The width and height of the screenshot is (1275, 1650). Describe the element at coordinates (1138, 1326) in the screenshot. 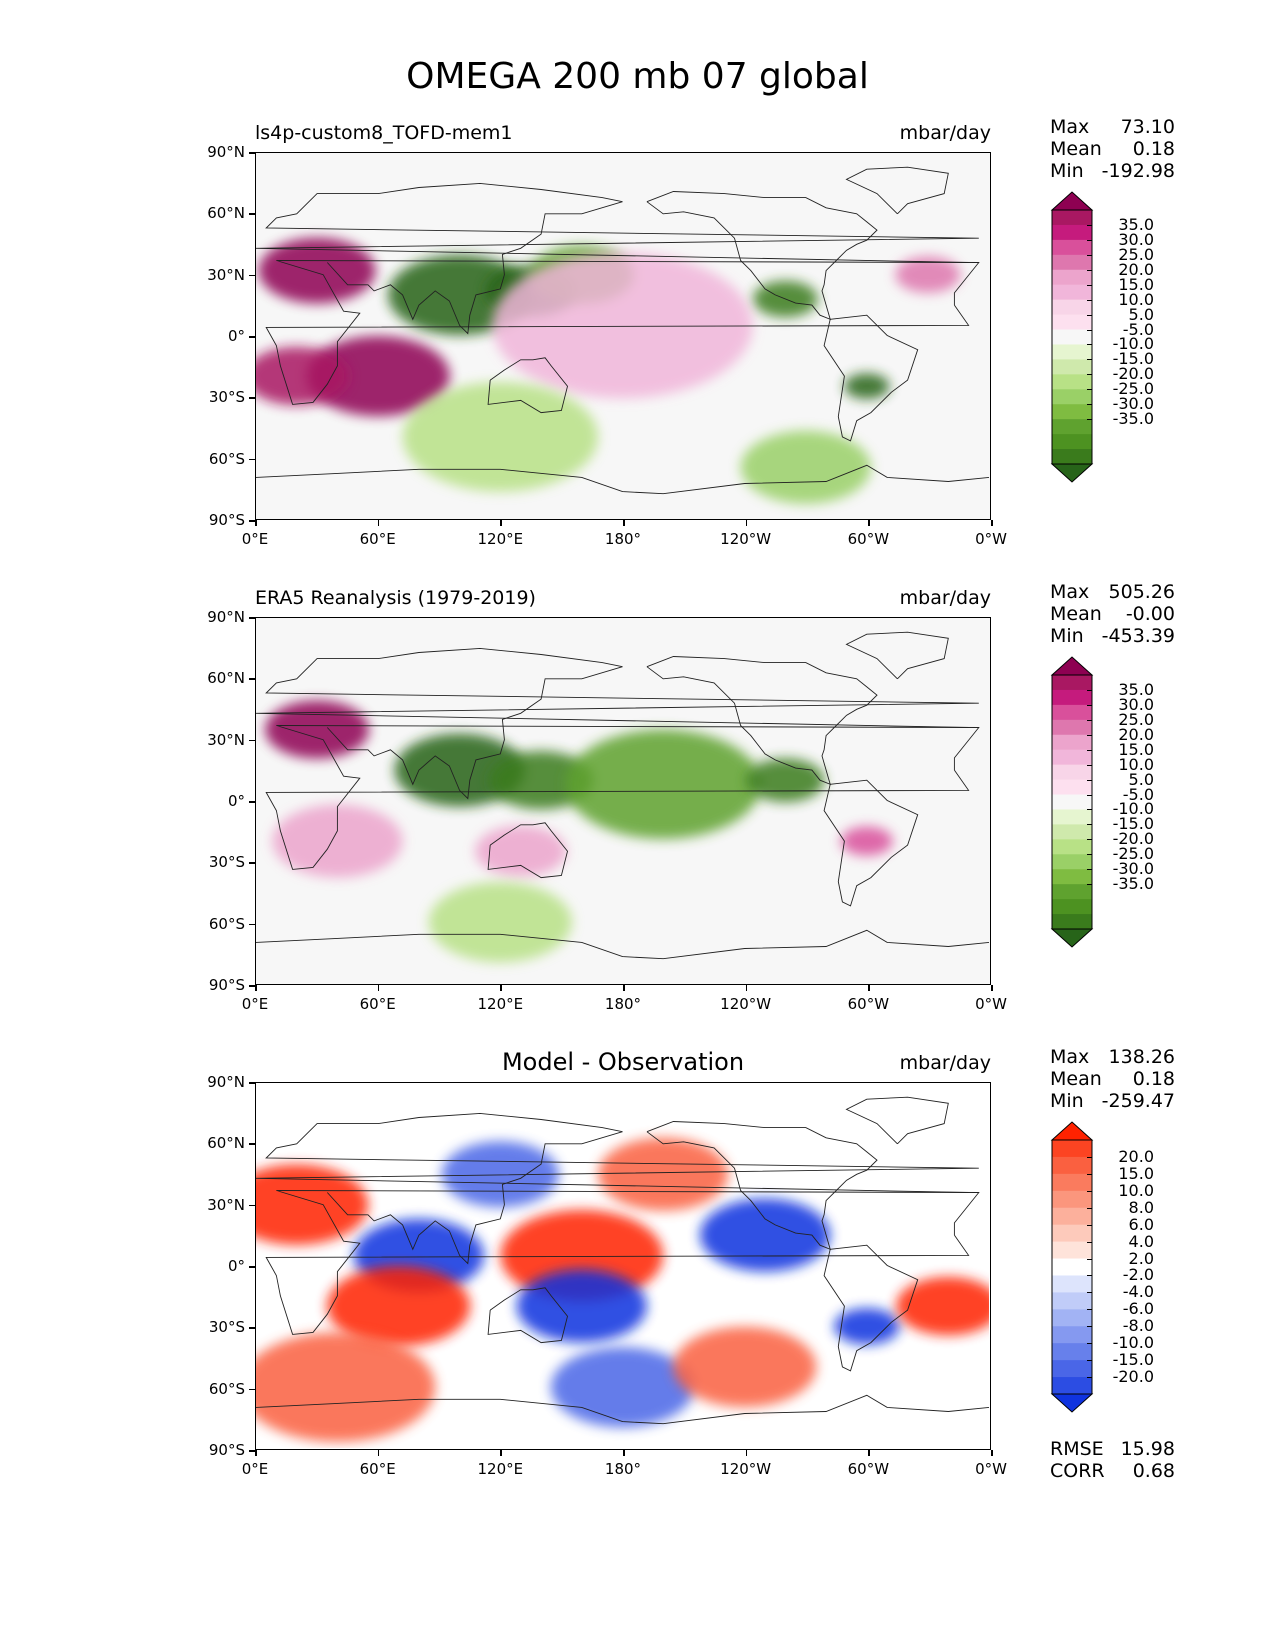

I see `colorbar-label: -8.0` at that location.